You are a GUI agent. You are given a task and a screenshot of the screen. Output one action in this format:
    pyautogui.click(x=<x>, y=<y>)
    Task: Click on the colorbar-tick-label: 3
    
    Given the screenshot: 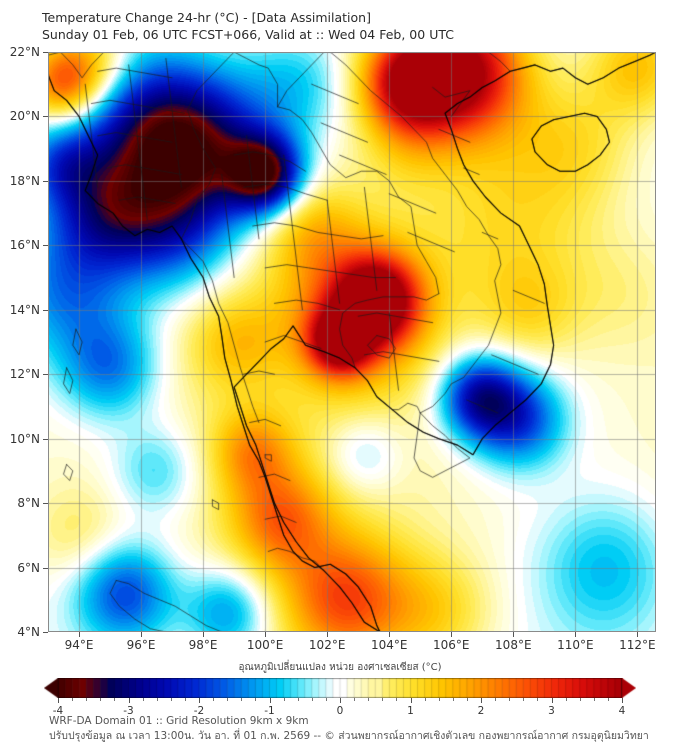 What is the action you would take?
    pyautogui.click(x=551, y=711)
    